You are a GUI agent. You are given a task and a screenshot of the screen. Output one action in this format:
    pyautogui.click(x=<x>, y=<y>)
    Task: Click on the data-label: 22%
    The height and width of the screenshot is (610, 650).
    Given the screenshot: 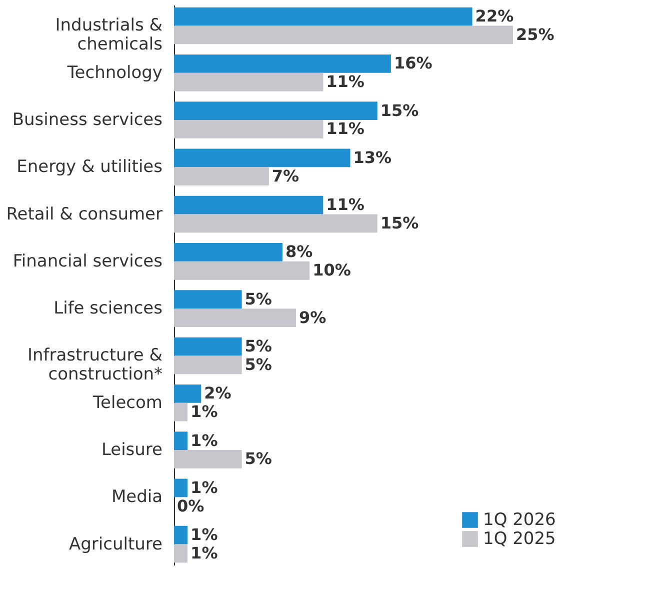 What is the action you would take?
    pyautogui.click(x=494, y=16)
    